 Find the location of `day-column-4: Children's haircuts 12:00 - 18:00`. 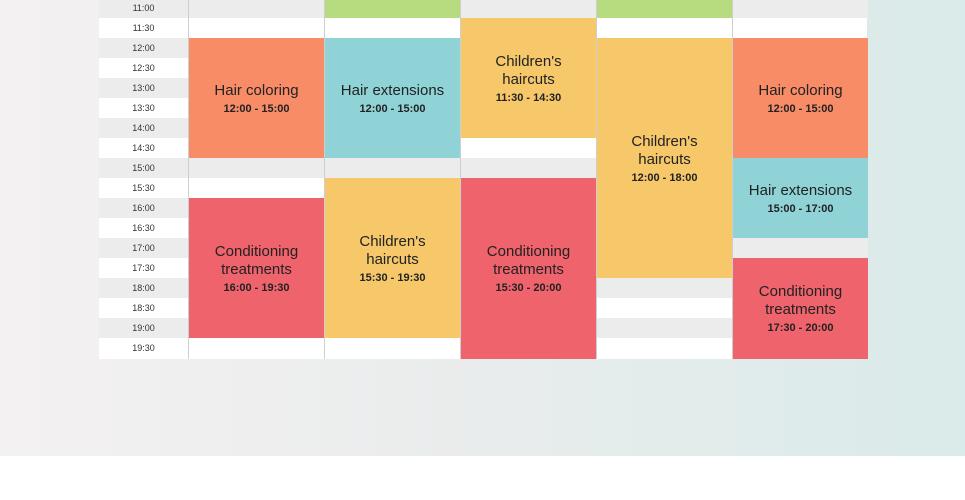

day-column-4: Children's haircuts 12:00 - 18:00 is located at coordinates (664, 179).